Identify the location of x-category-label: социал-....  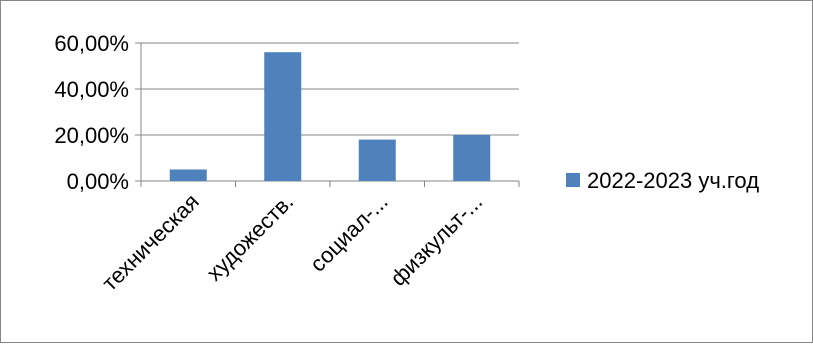
(349, 233).